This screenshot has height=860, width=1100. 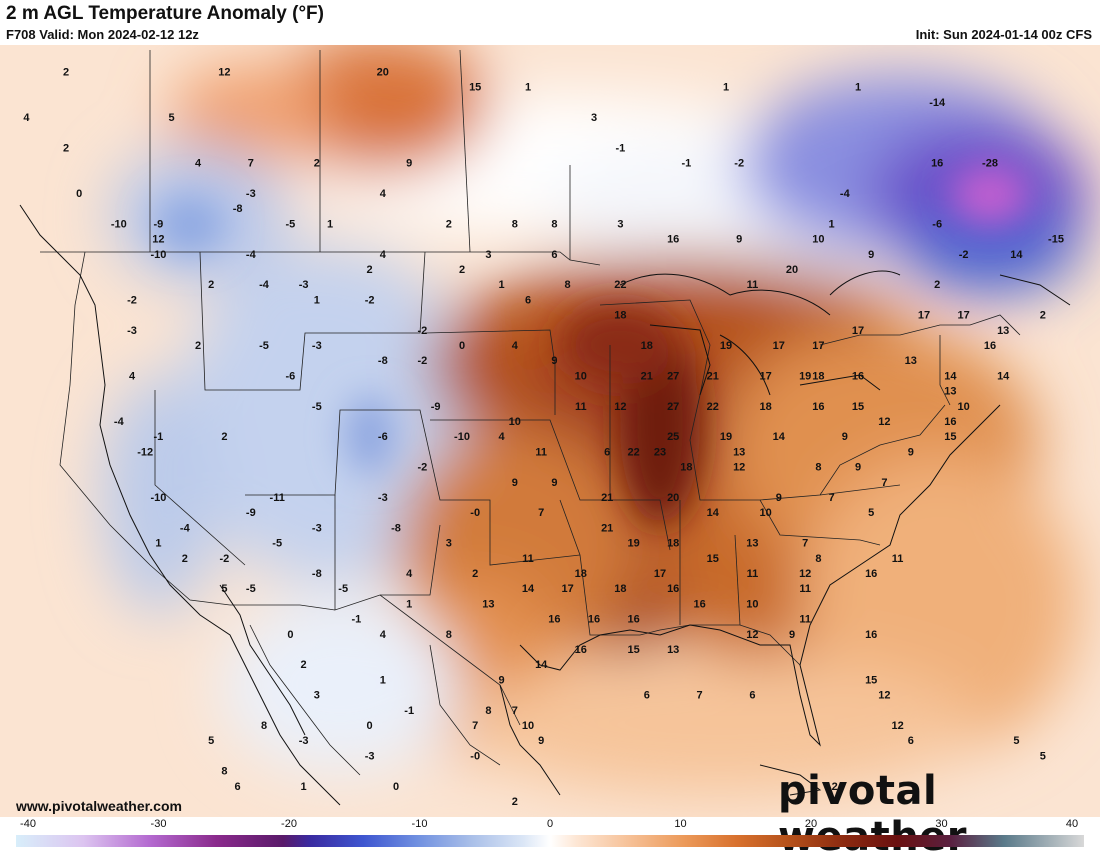 What do you see at coordinates (1056, 240) in the screenshot?
I see `anomaly-value-37: -15` at bounding box center [1056, 240].